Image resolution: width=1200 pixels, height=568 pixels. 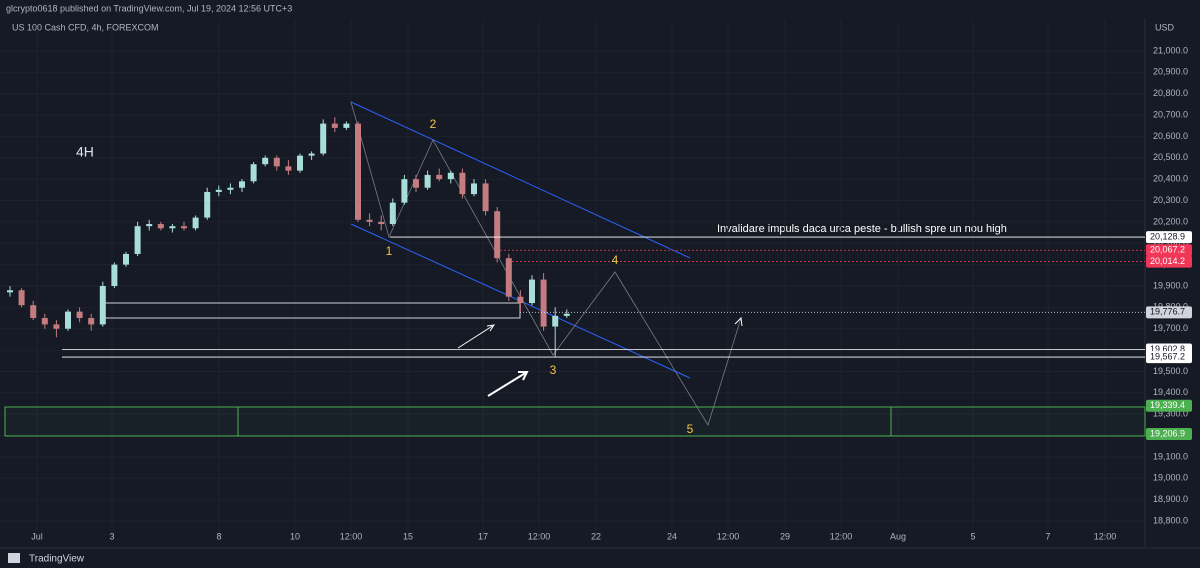 I want to click on footer: TradingView, so click(x=57, y=559).